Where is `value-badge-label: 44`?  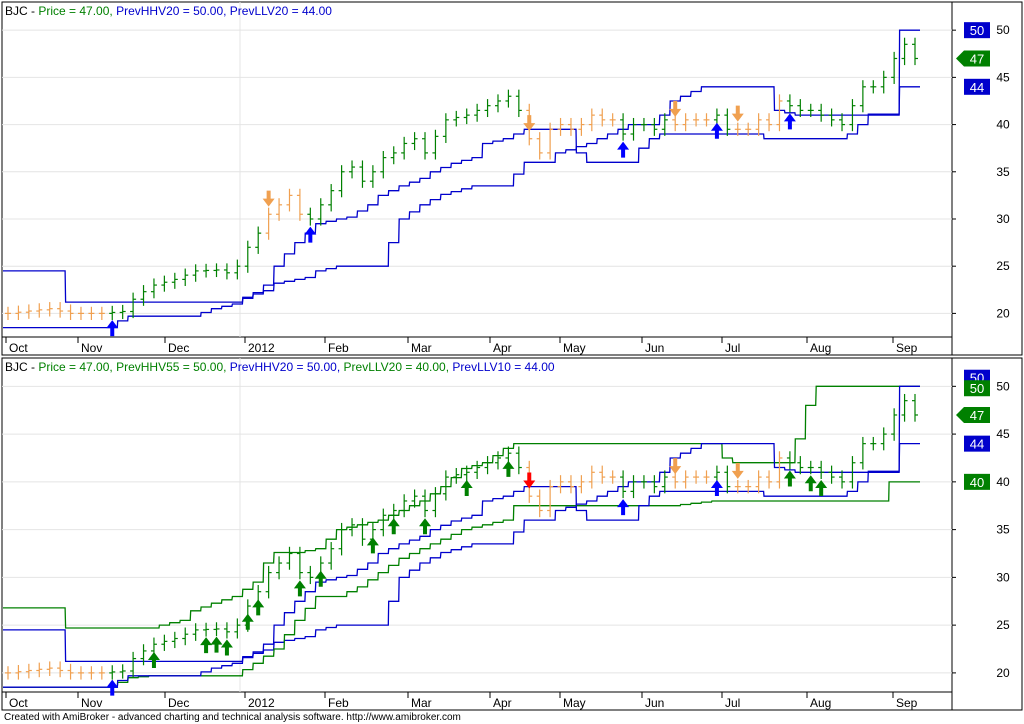
value-badge-label: 44 is located at coordinates (977, 444).